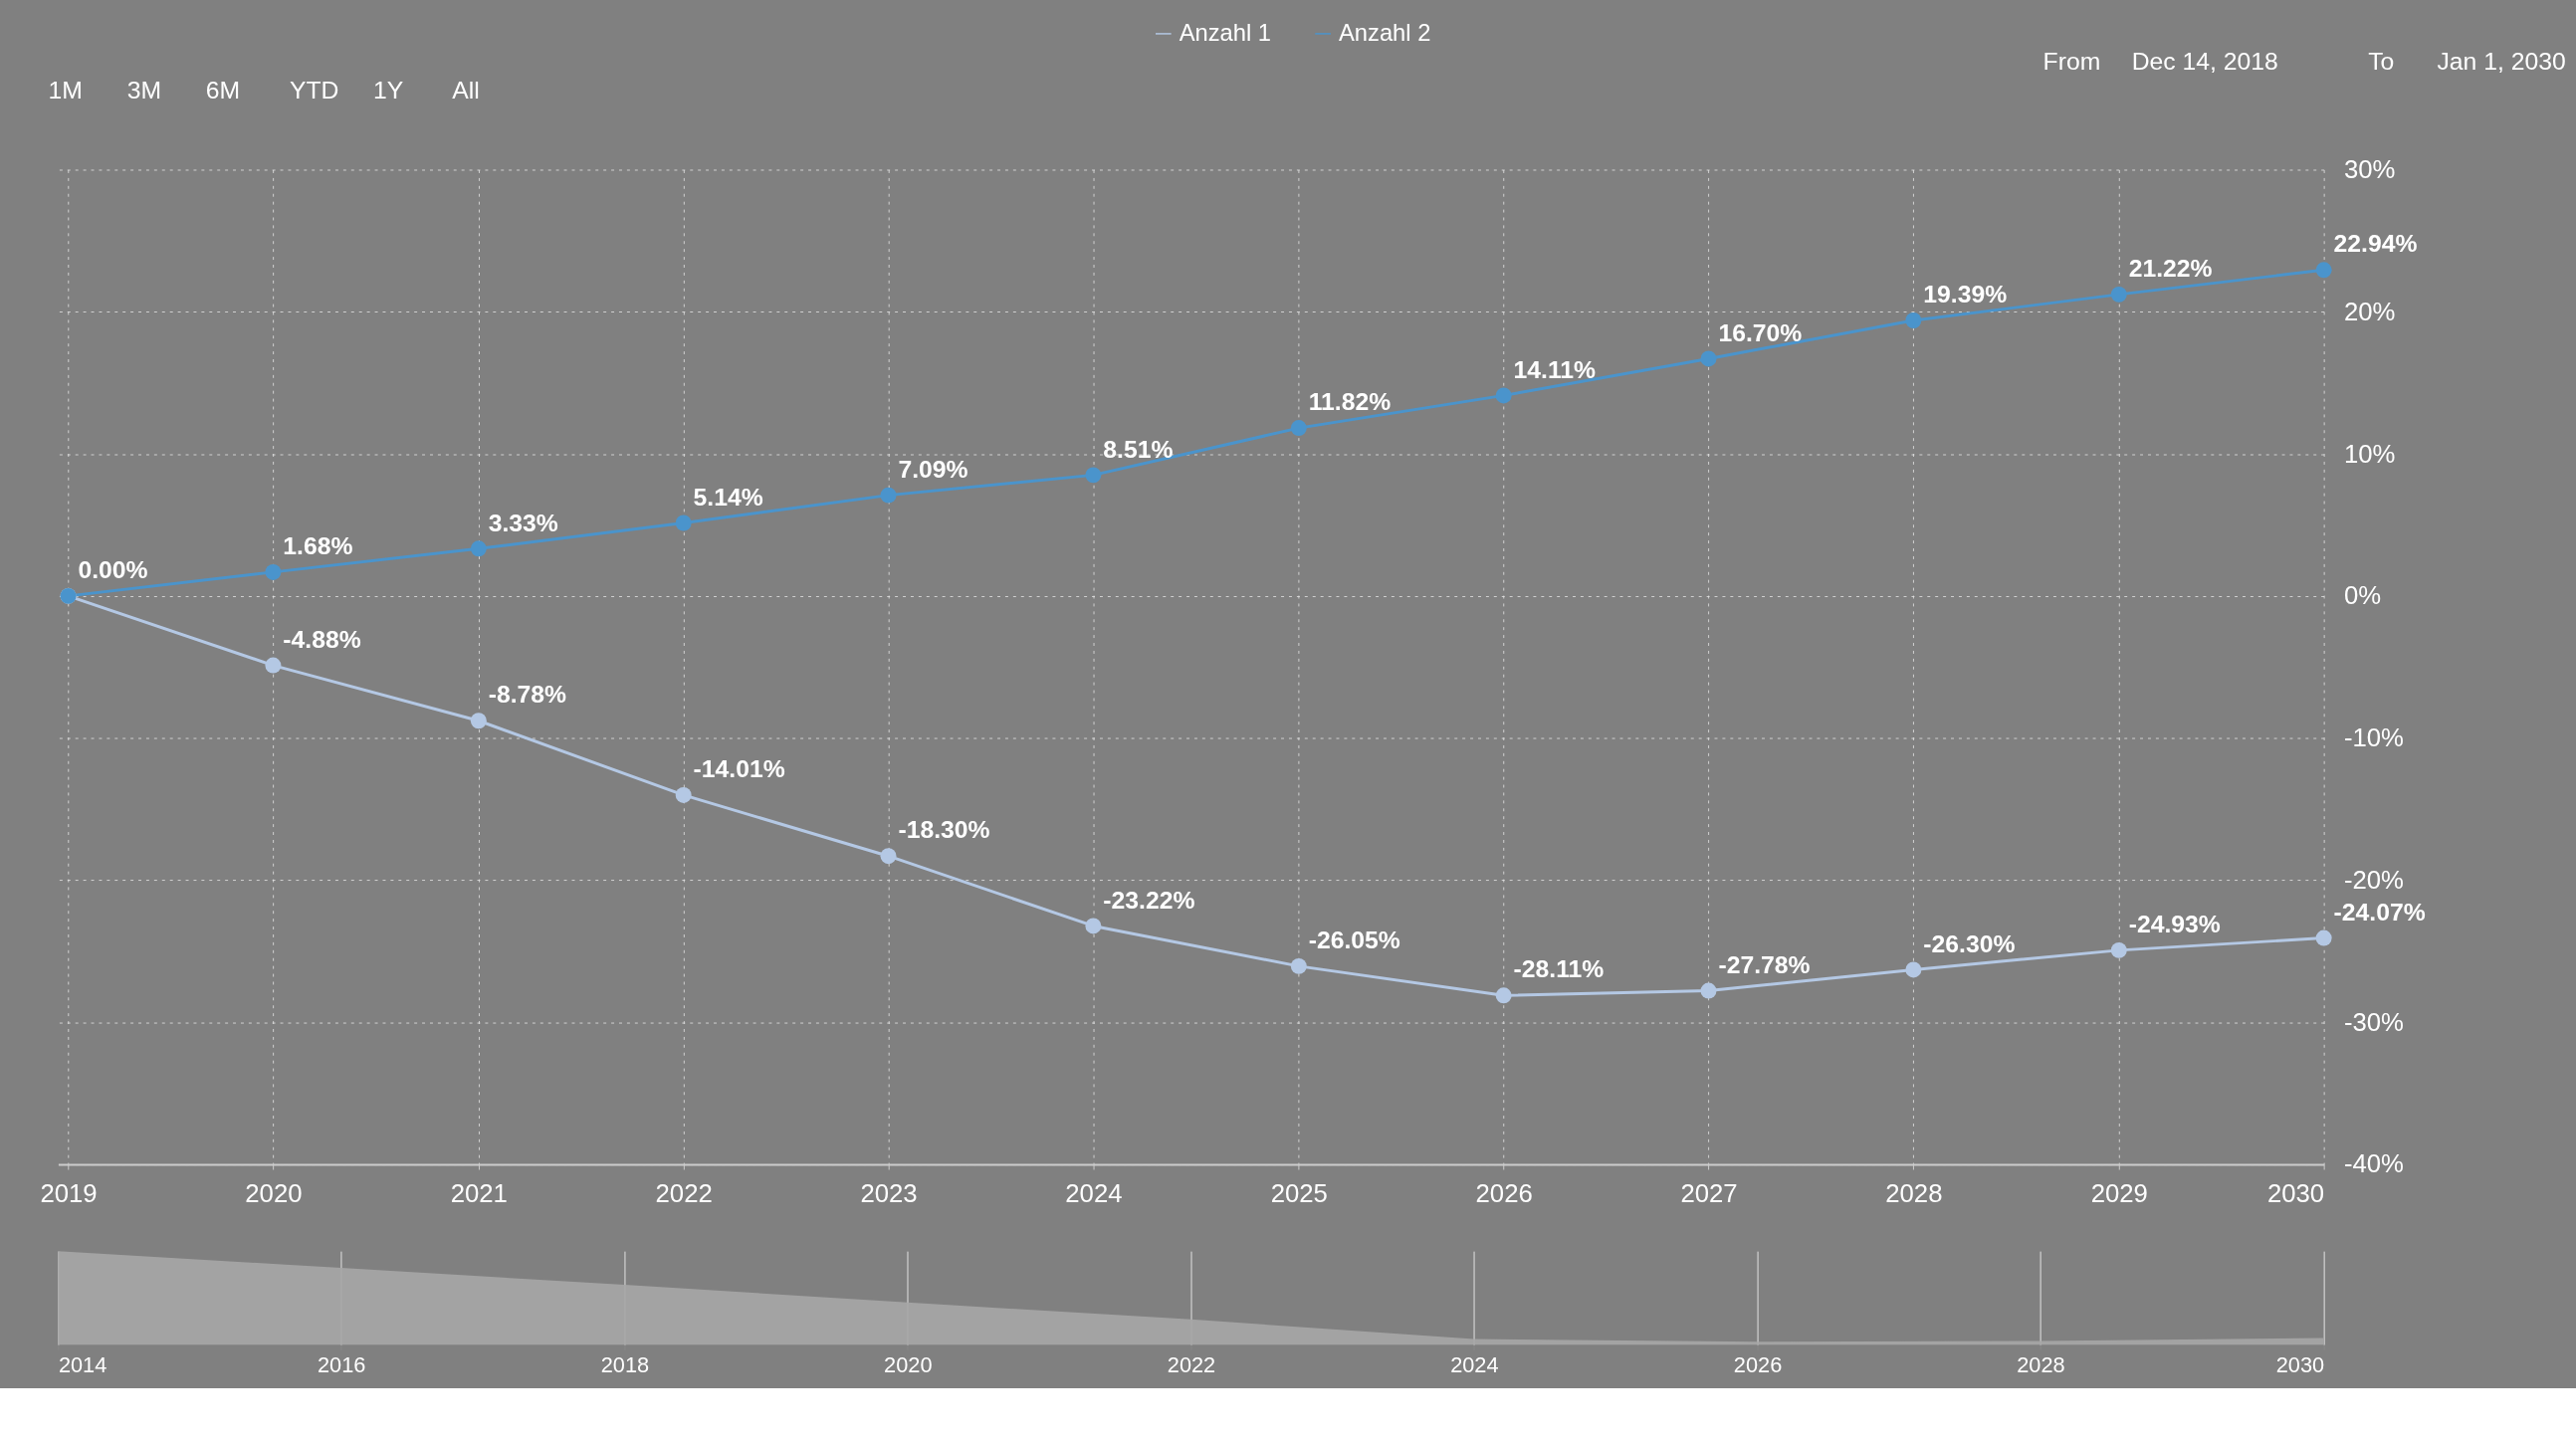 Image resolution: width=2576 pixels, height=1441 pixels. Describe the element at coordinates (113, 570) in the screenshot. I see `data-label: 0.00%` at that location.